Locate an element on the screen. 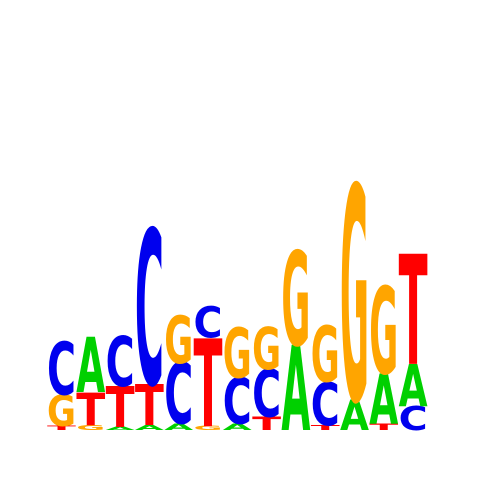 The width and height of the screenshot is (480, 480). logo-letter-t-pos-6: T is located at coordinates (208, 385).